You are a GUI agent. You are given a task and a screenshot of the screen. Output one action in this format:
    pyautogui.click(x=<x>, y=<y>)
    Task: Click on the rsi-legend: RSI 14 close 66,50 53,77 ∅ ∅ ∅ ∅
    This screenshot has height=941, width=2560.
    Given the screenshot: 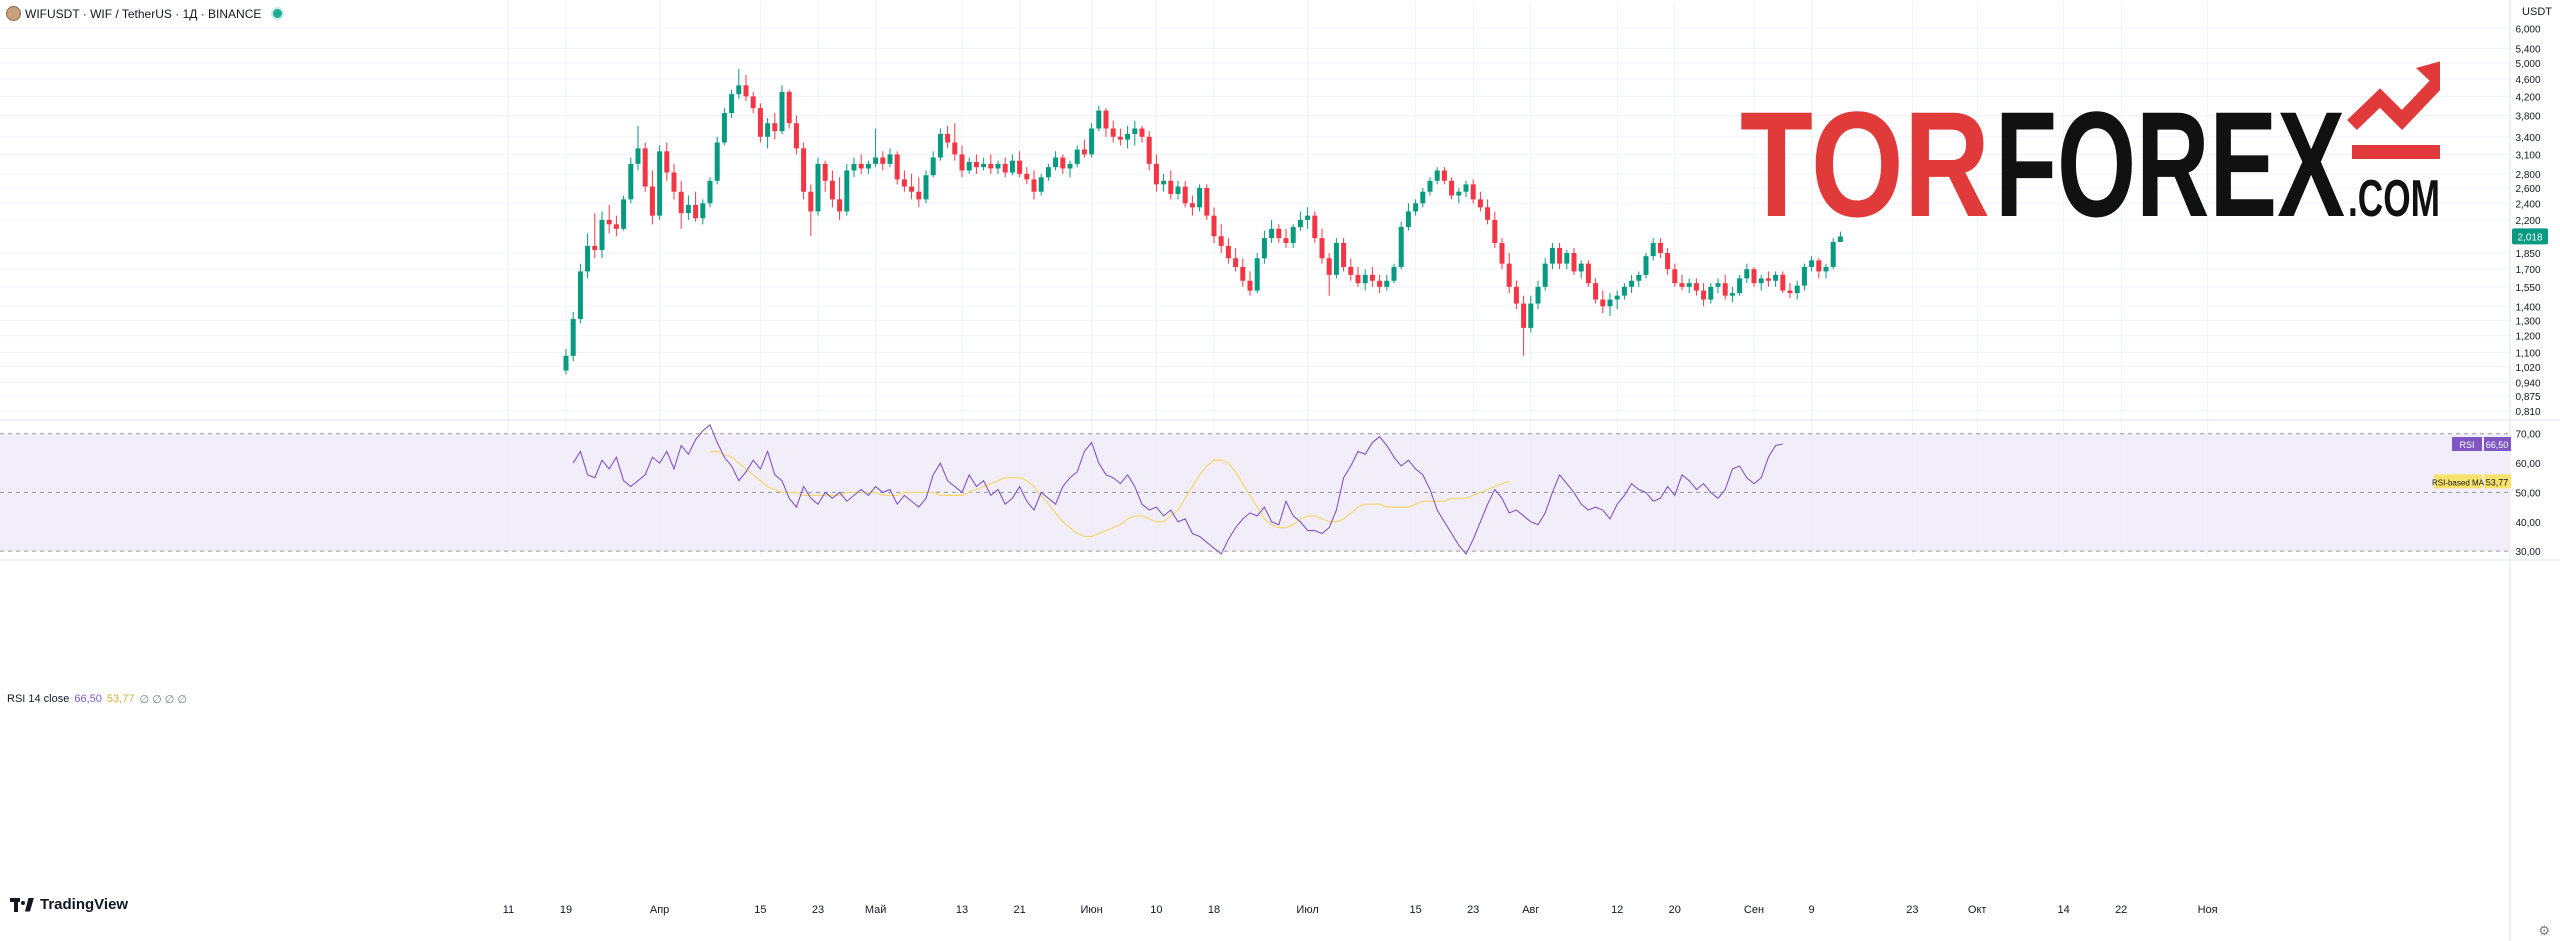 What is the action you would take?
    pyautogui.click(x=97, y=699)
    